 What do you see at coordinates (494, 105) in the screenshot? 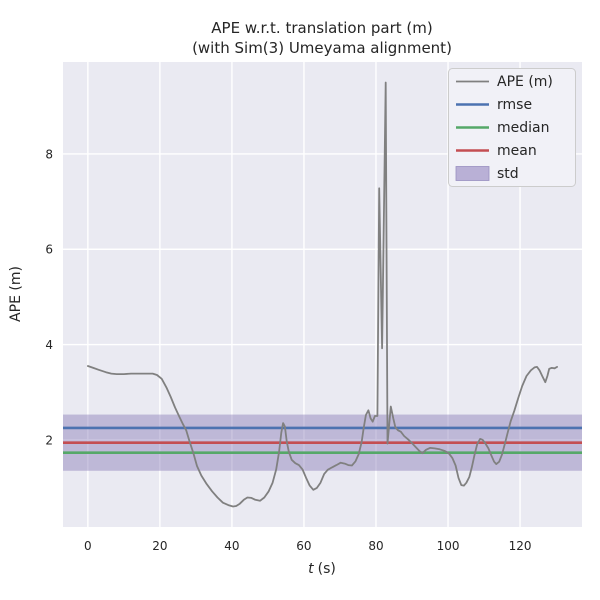
I see `legend-item-rmse: rmse` at bounding box center [494, 105].